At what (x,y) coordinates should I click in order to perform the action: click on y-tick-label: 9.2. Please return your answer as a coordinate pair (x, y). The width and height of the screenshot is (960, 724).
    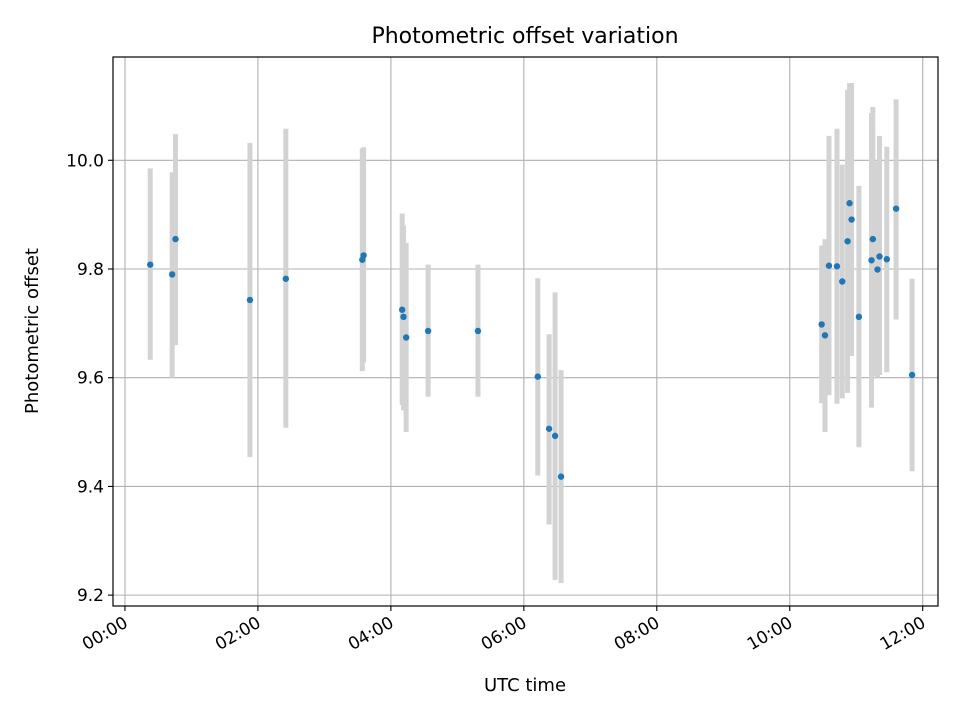
    Looking at the image, I should click on (90, 596).